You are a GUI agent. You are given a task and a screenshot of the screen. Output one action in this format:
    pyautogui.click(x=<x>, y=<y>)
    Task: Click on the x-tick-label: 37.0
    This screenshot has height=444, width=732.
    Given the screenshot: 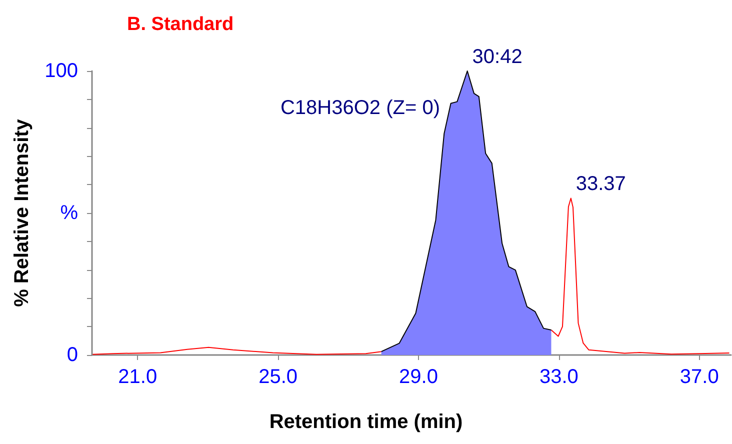 What is the action you would take?
    pyautogui.click(x=699, y=377)
    